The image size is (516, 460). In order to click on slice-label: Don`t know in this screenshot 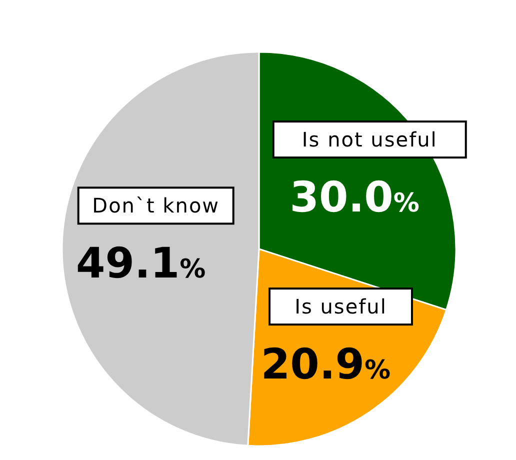, I will do `click(156, 206)`.